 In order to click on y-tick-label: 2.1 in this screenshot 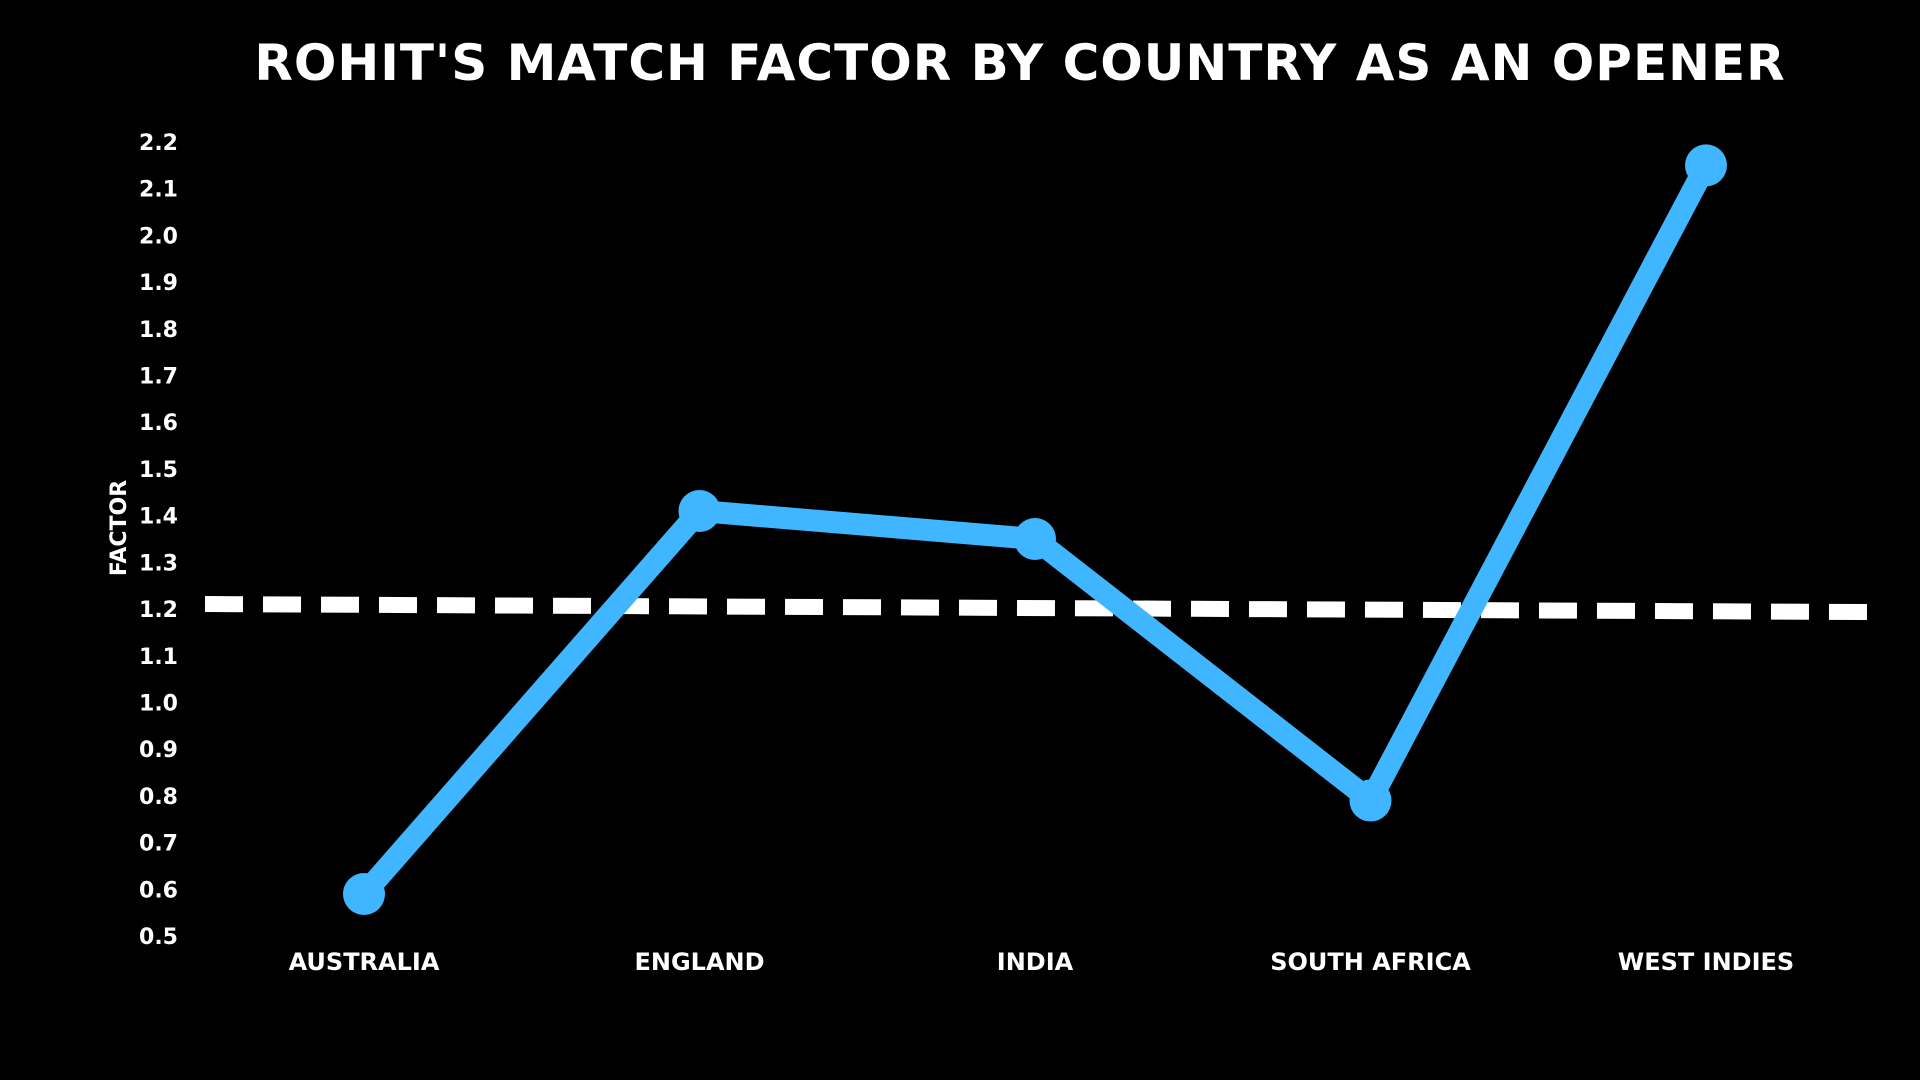, I will do `click(158, 190)`.